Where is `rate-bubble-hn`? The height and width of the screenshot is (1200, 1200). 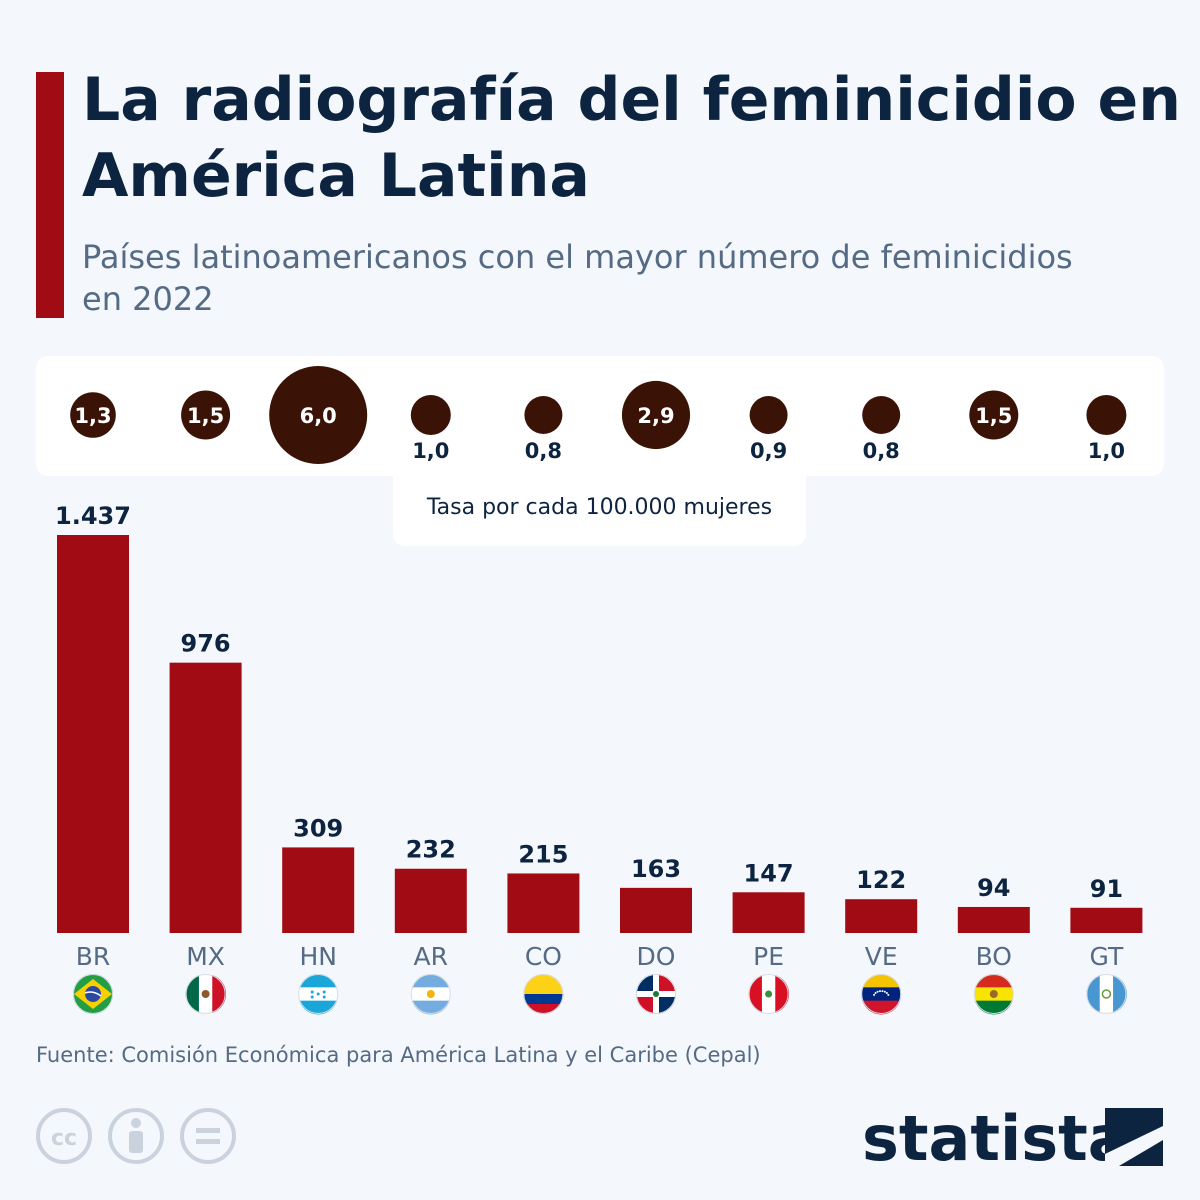 rate-bubble-hn is located at coordinates (318, 415).